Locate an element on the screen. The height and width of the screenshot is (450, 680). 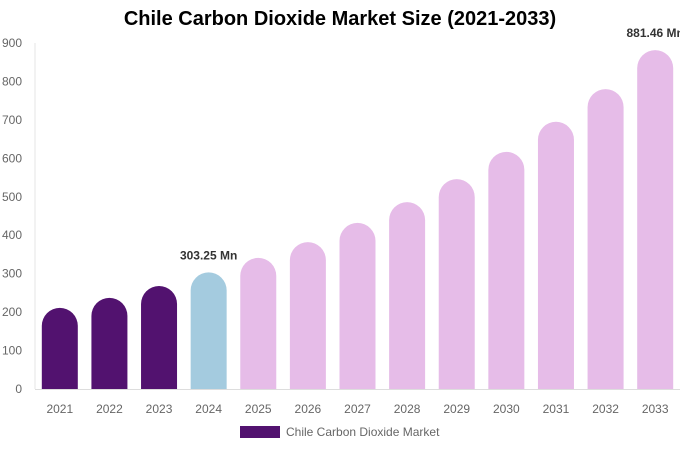
y-tick-label: 900 is located at coordinates (12, 43).